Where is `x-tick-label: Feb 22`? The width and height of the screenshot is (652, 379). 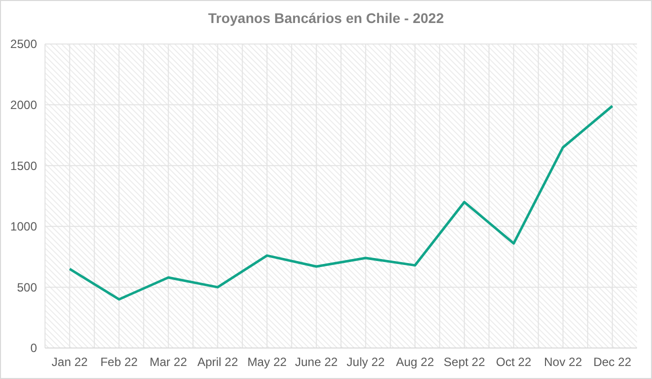
x-tick-label: Feb 22 is located at coordinates (119, 362).